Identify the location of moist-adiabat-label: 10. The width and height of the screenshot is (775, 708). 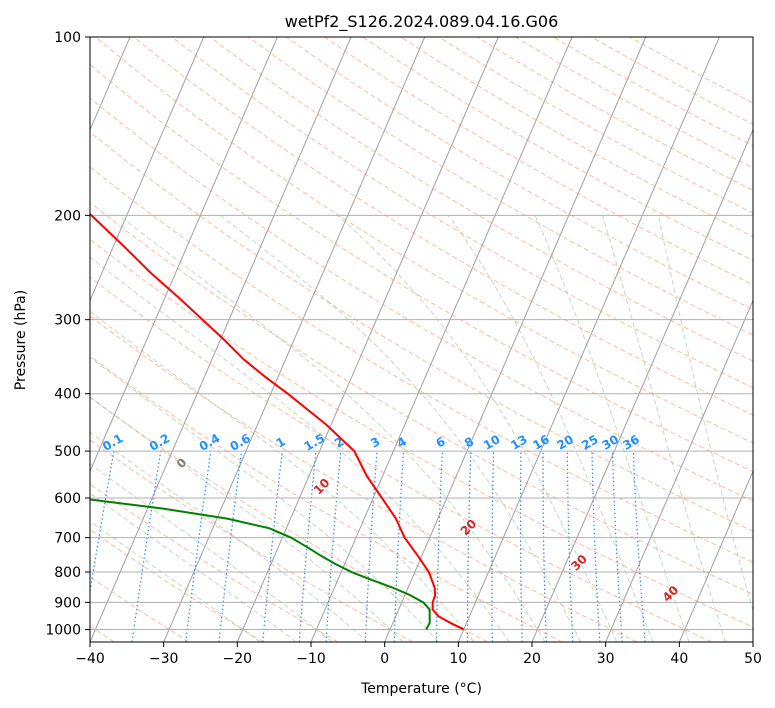
(322, 487).